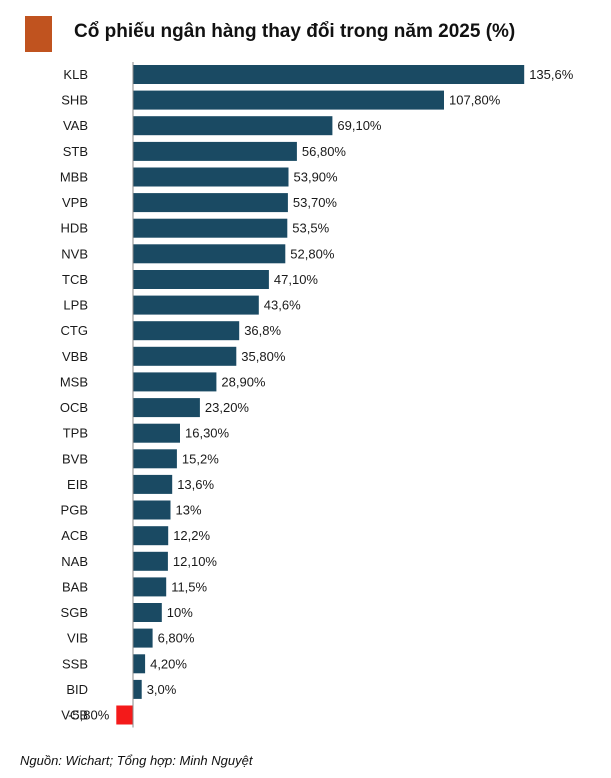  Describe the element at coordinates (189, 510) in the screenshot. I see `data-label: 13%` at that location.